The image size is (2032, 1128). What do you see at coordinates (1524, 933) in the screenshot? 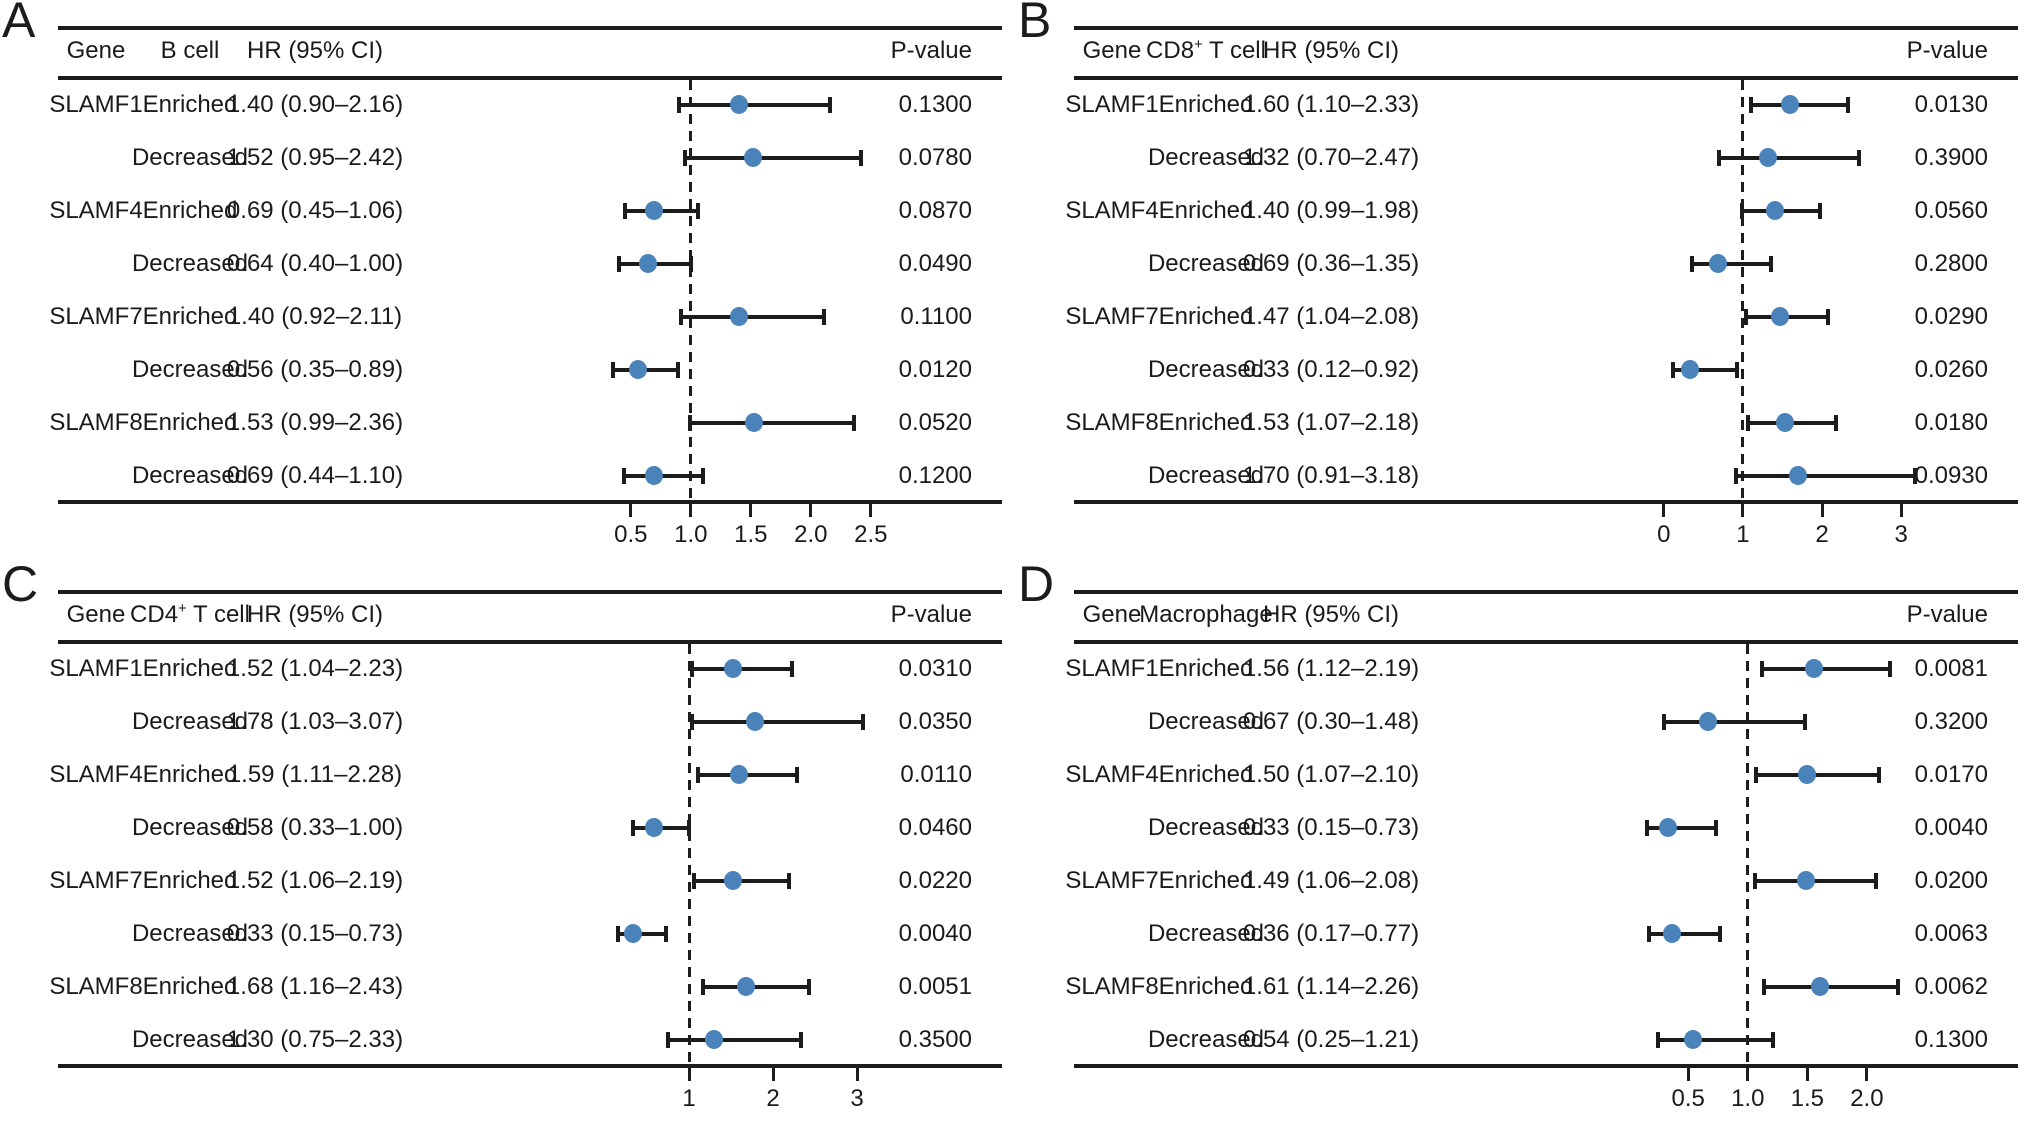
I see `forest-row: Decreased 0.36 (0.17–0.77) 0.0063` at bounding box center [1524, 933].